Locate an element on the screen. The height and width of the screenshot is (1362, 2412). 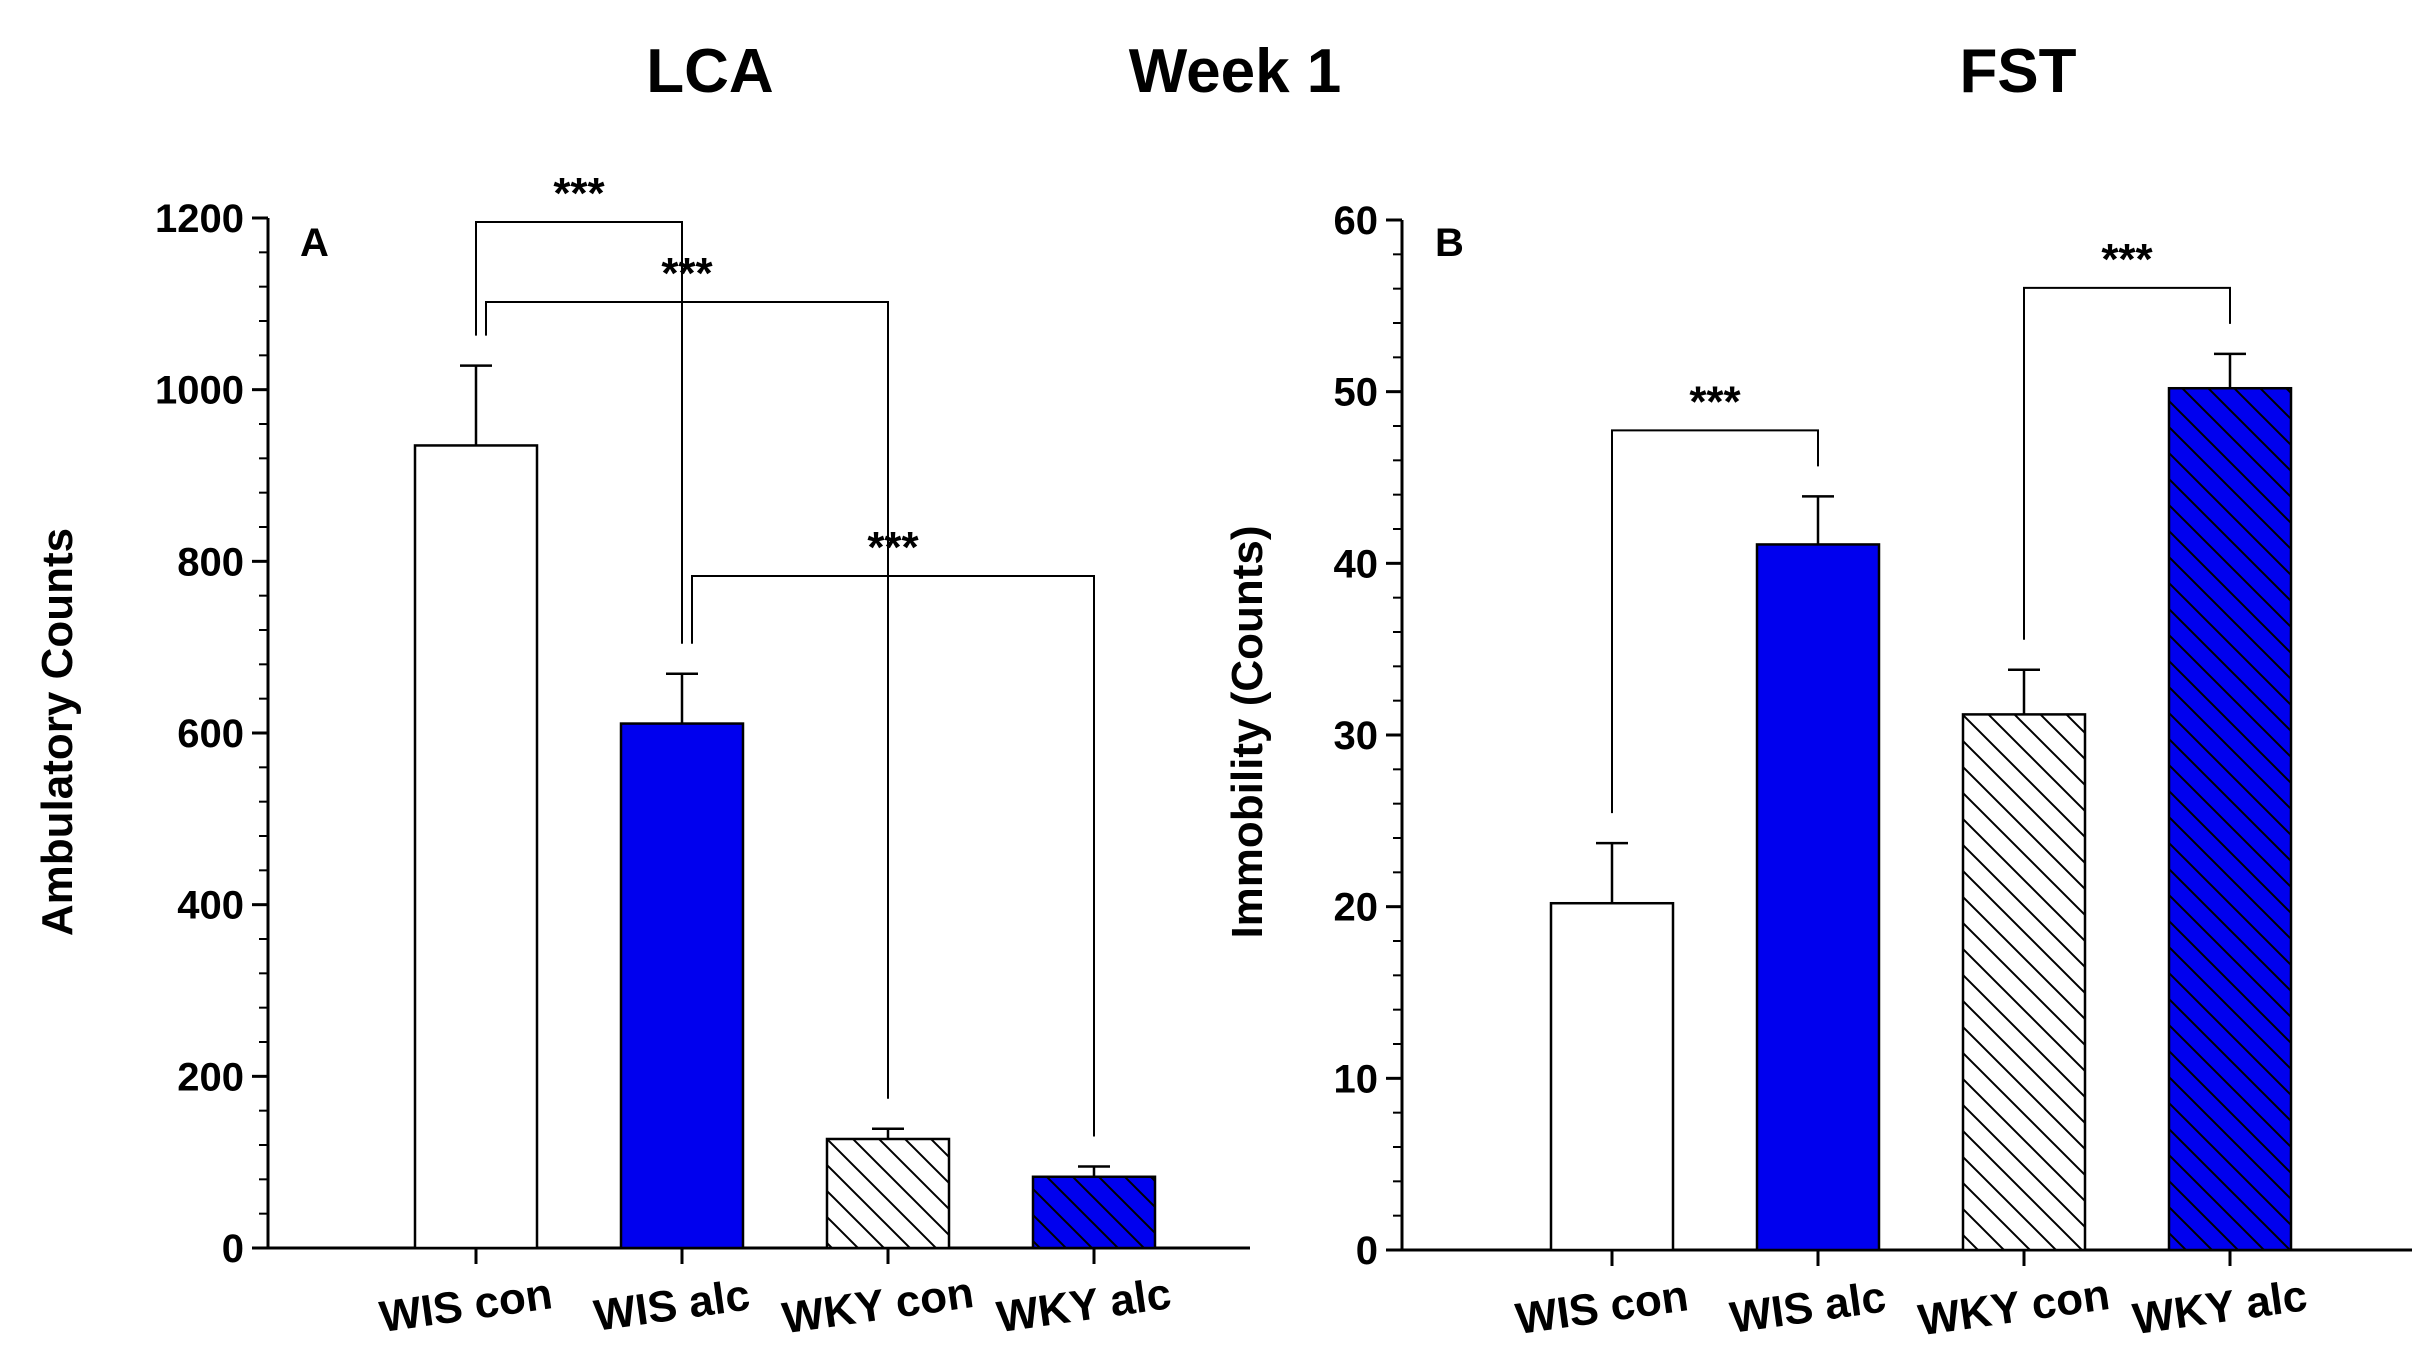
panel-a-x-tick-label: WIS alc is located at coordinates (672, 1305).